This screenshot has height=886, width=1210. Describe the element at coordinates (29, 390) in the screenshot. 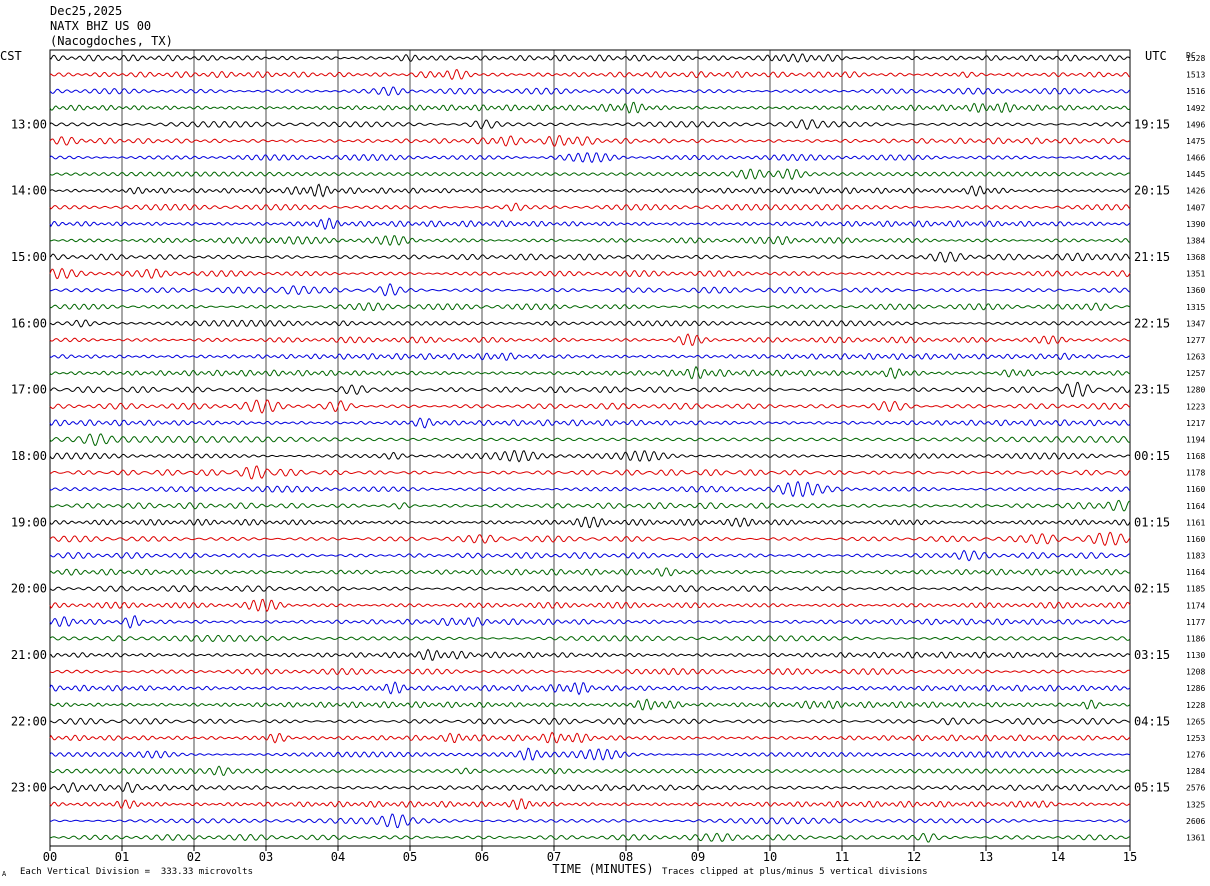

I see `left-hour-label: 17:00` at that location.